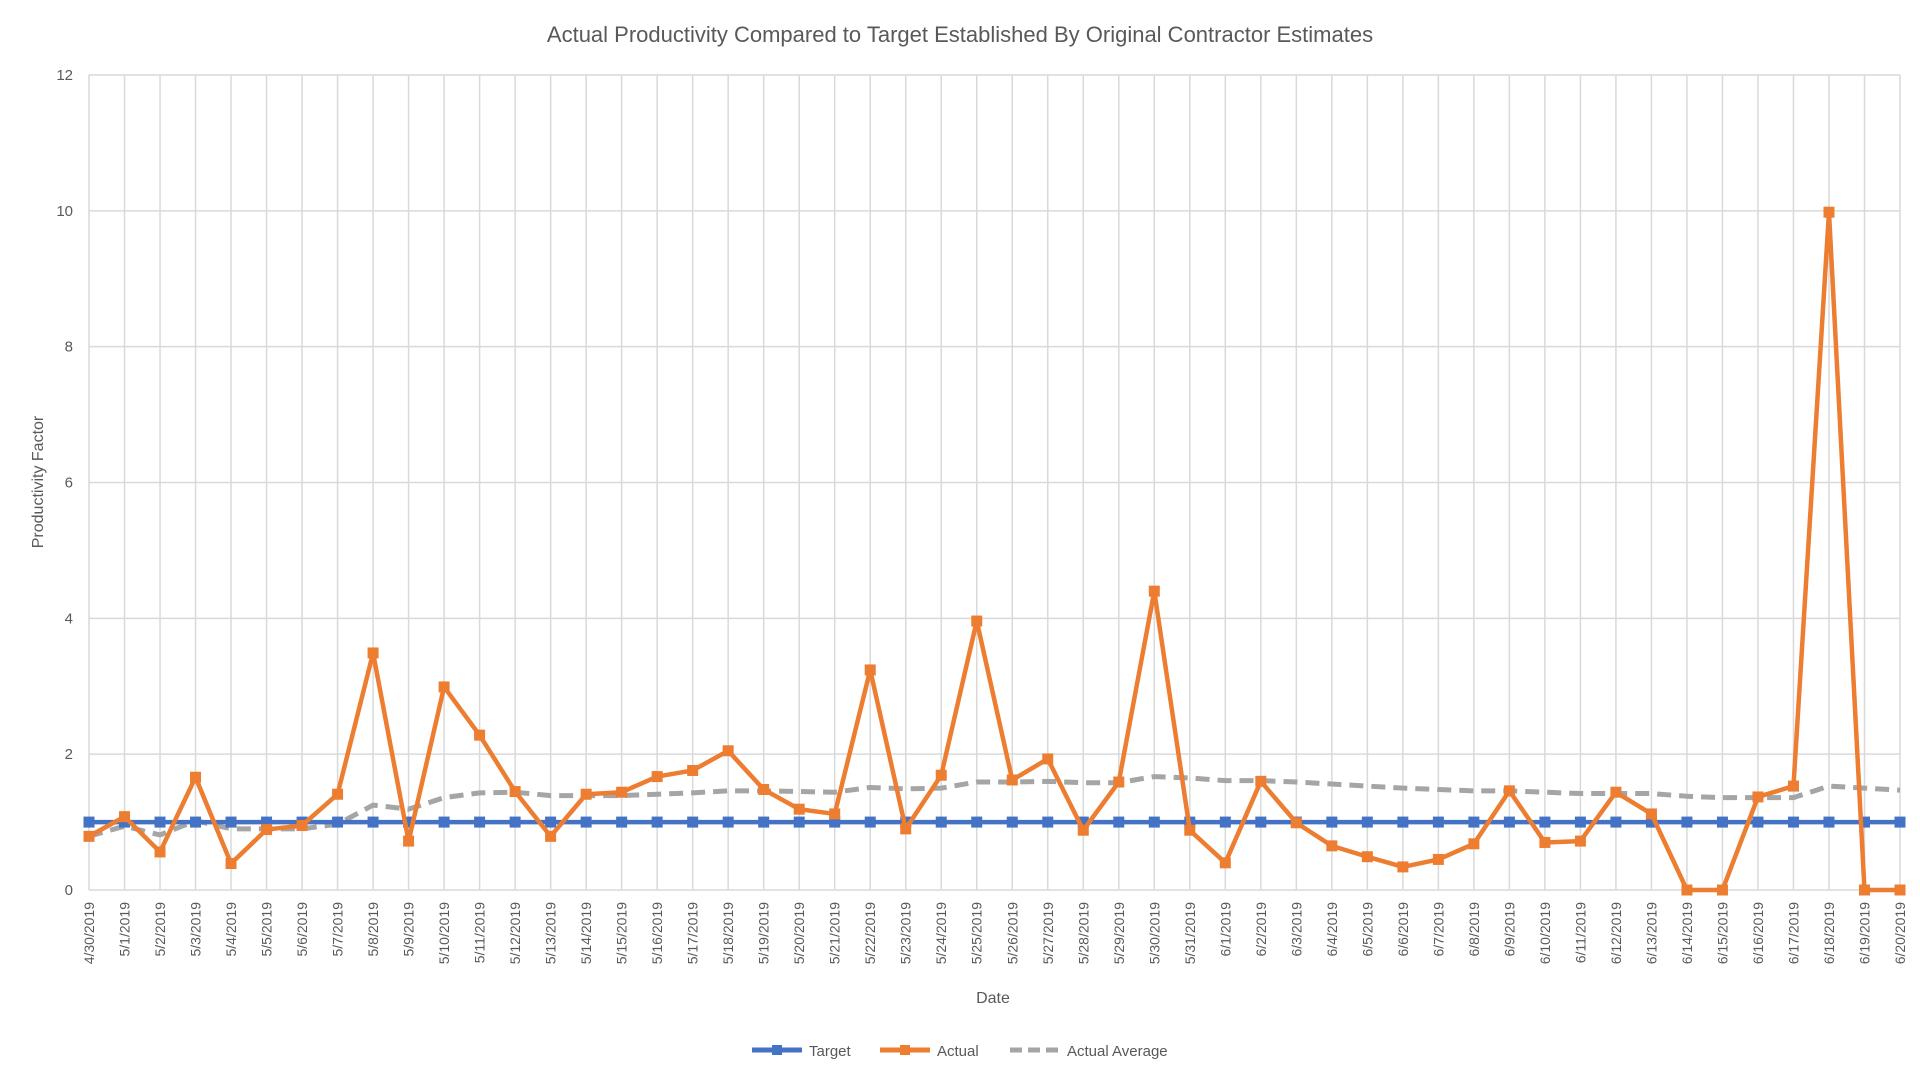 This screenshot has width=1920, height=1085. I want to click on y-tick-label: 12, so click(64, 75).